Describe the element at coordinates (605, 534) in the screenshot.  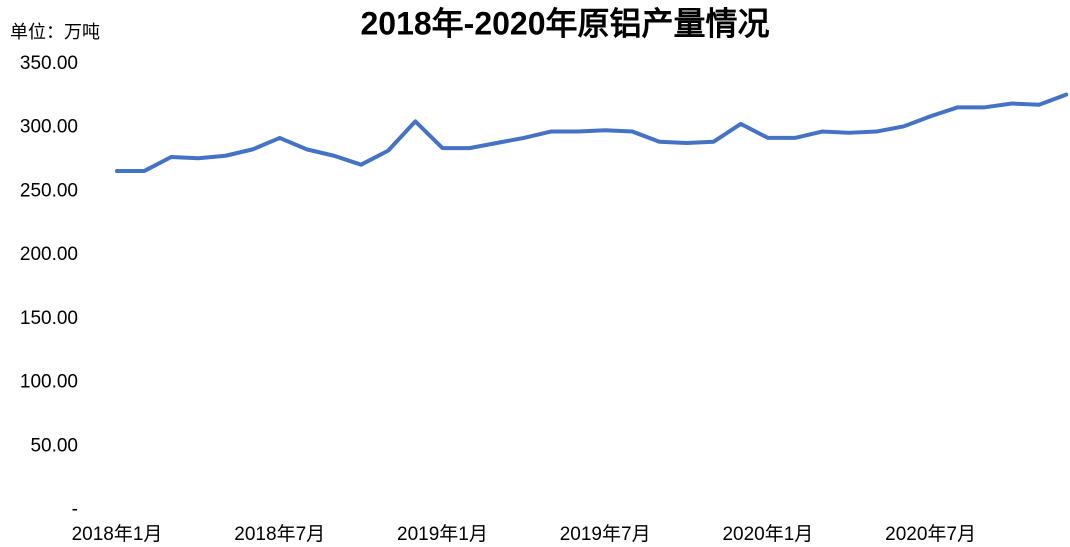
I see `x-tick-label: 2019年7月` at that location.